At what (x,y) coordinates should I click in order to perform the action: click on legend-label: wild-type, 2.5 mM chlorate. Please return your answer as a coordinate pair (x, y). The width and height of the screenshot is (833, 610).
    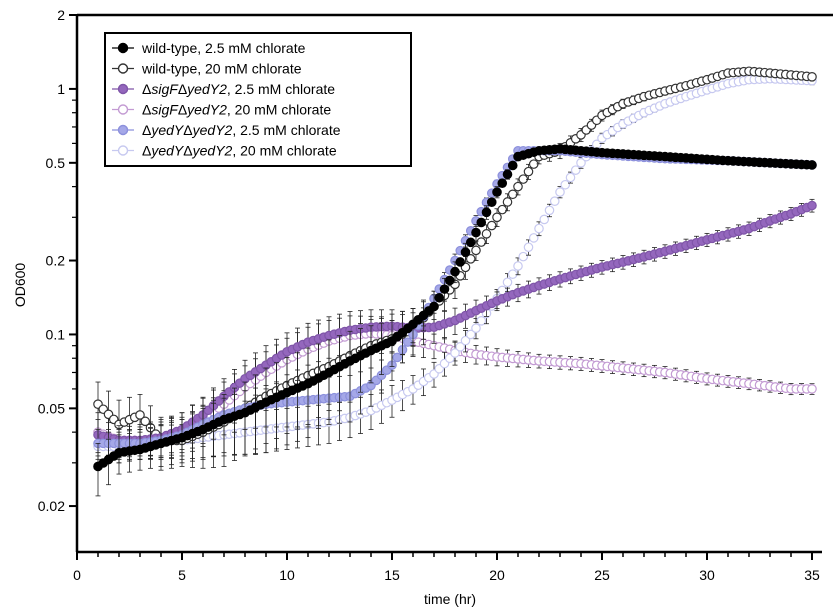
    Looking at the image, I should click on (223, 48).